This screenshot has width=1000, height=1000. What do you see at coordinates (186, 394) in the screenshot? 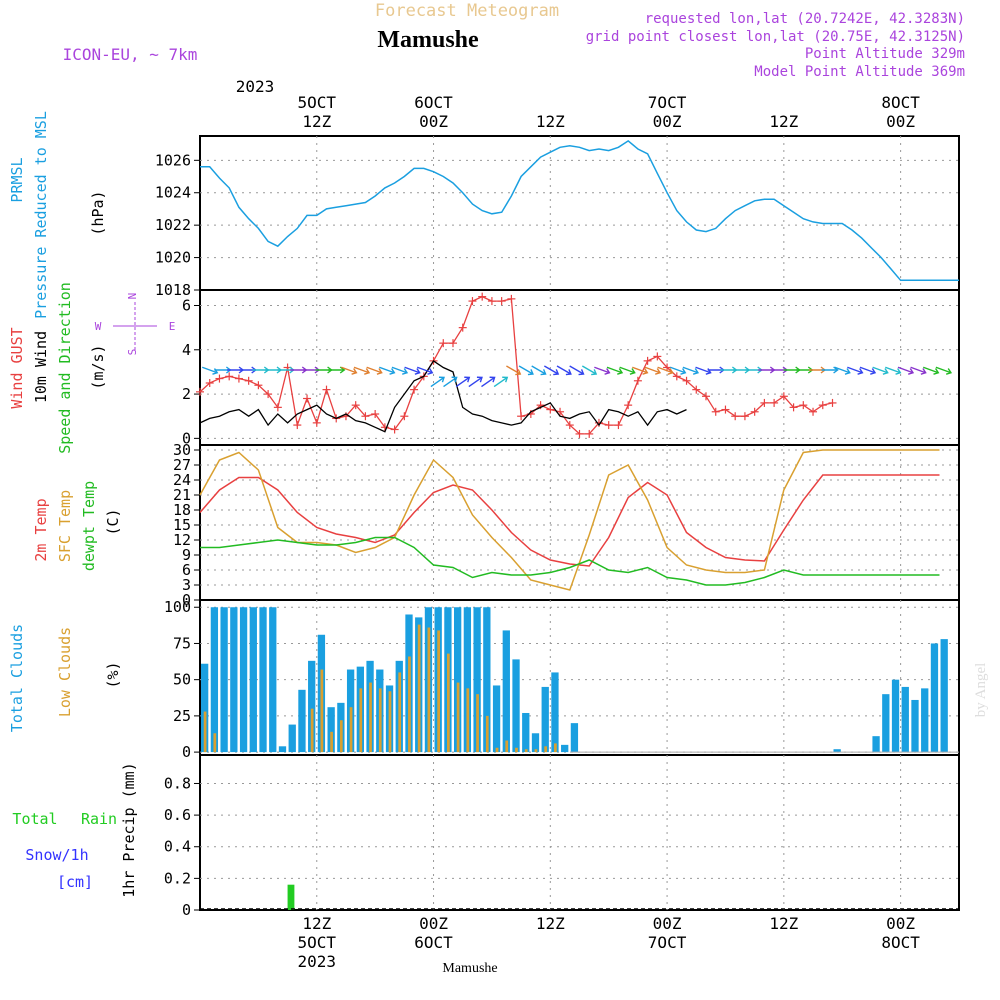
I see `y-tick-label: 2` at bounding box center [186, 394].